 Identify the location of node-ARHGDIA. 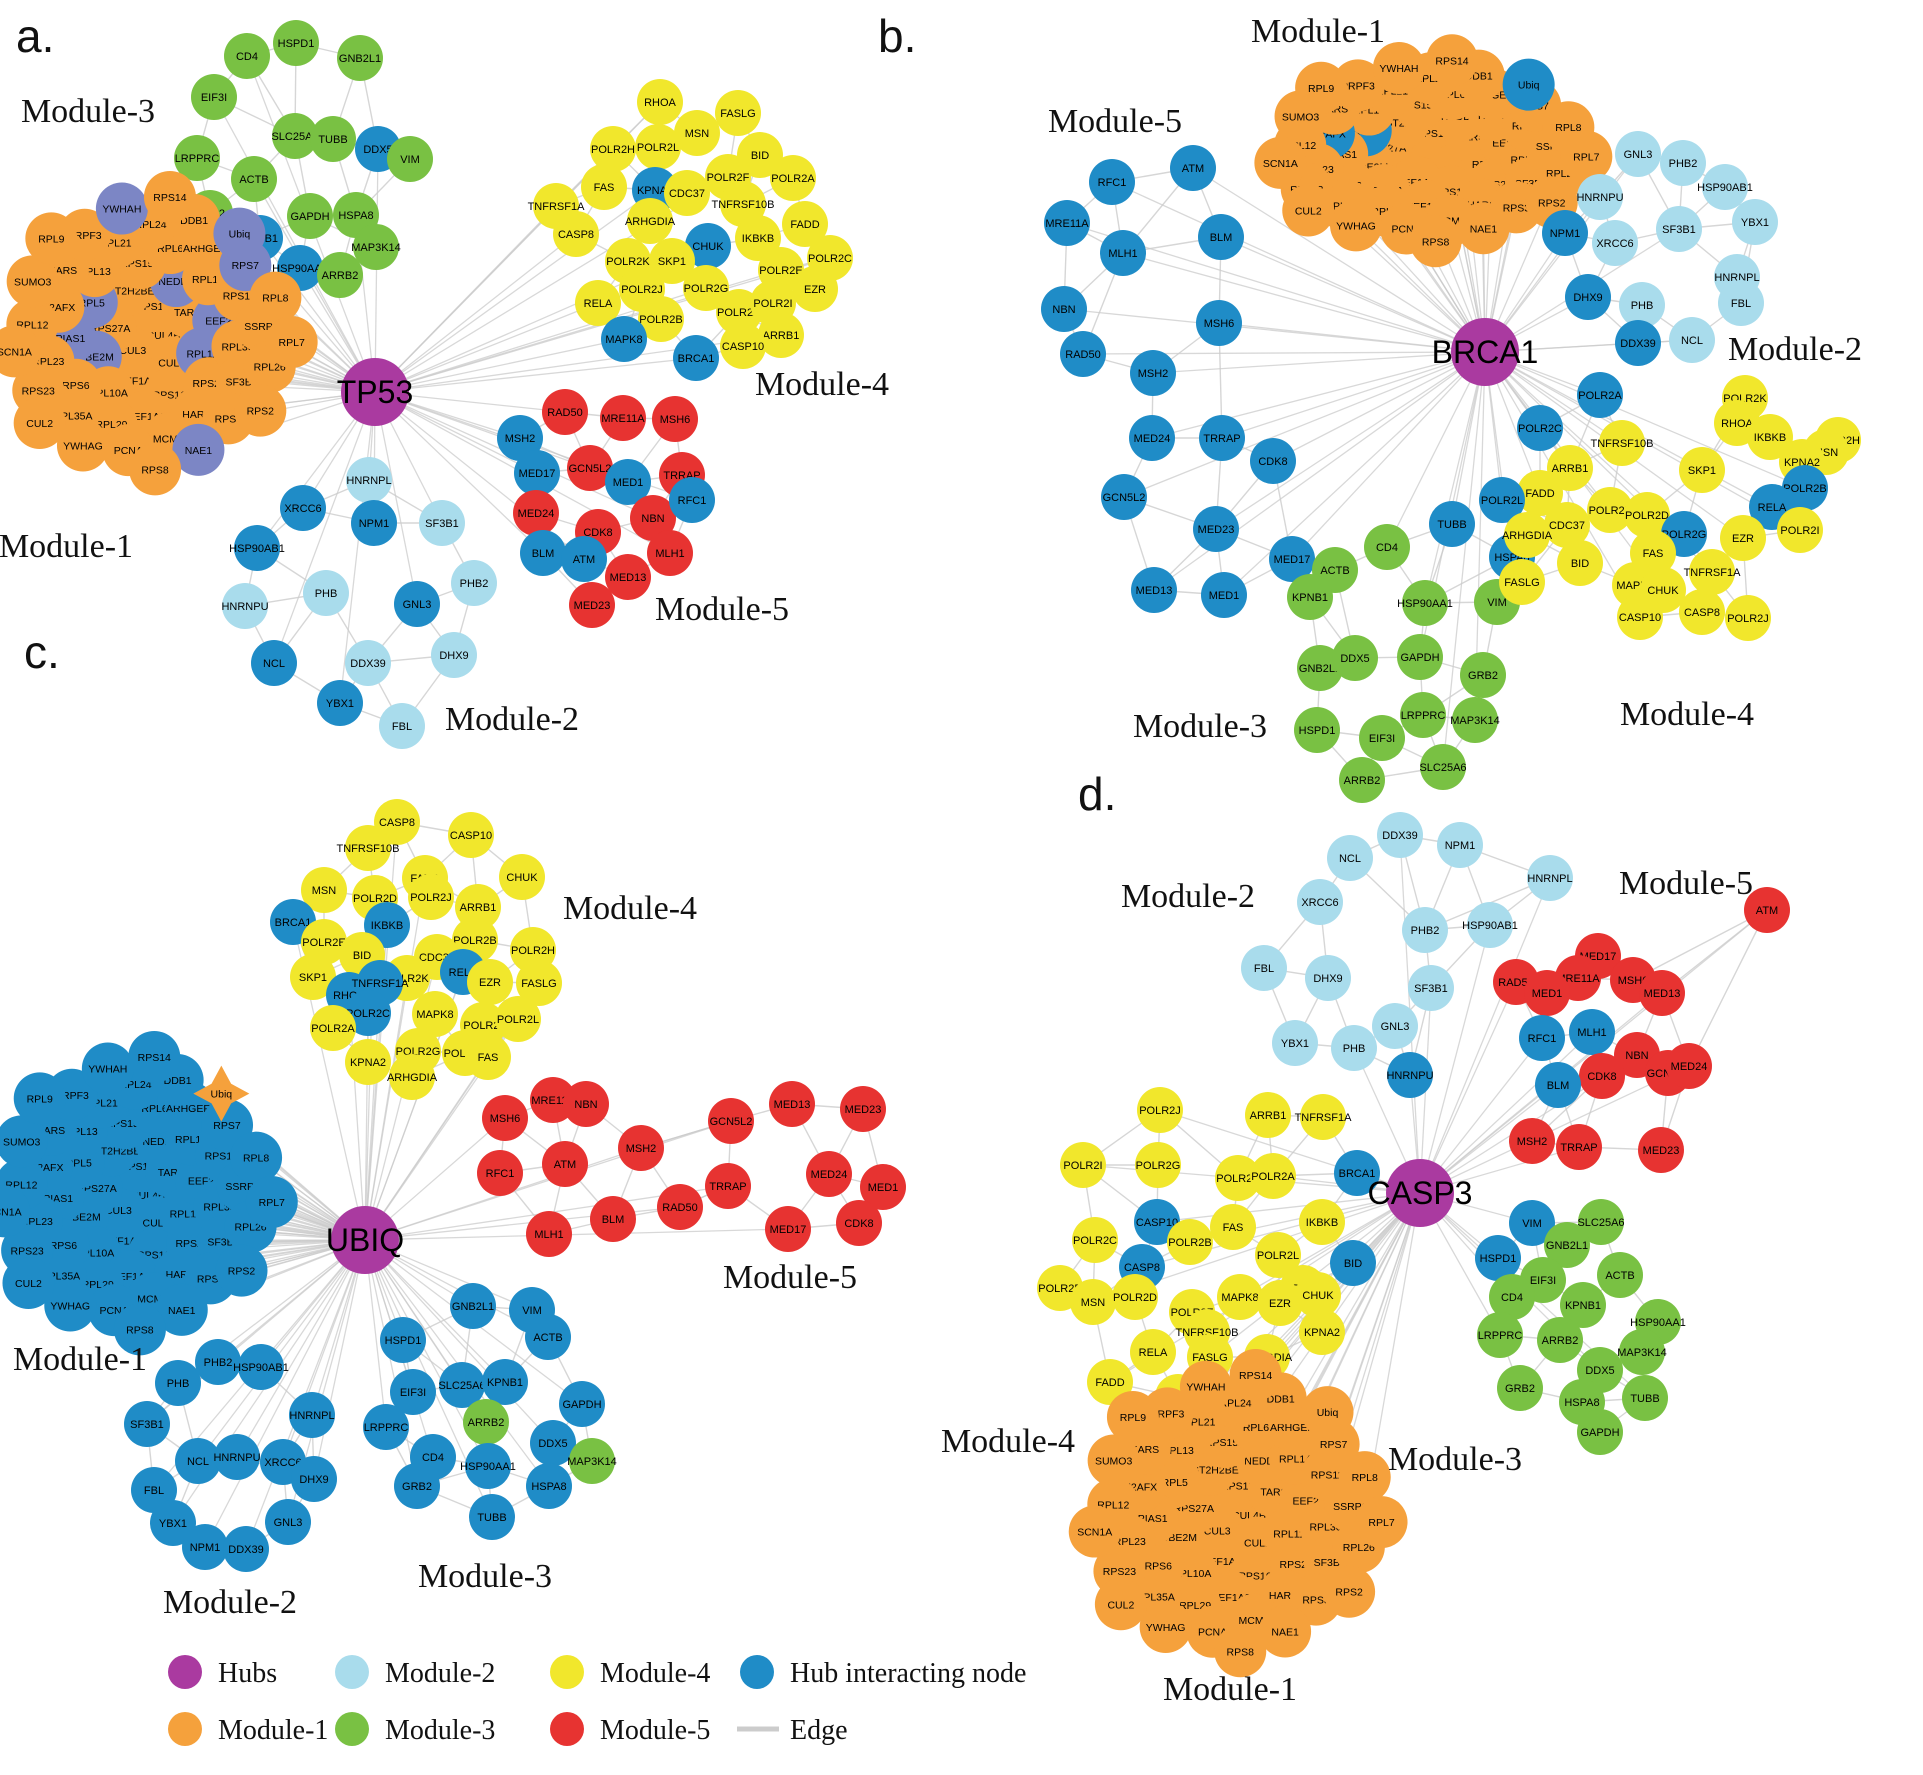
(650, 221).